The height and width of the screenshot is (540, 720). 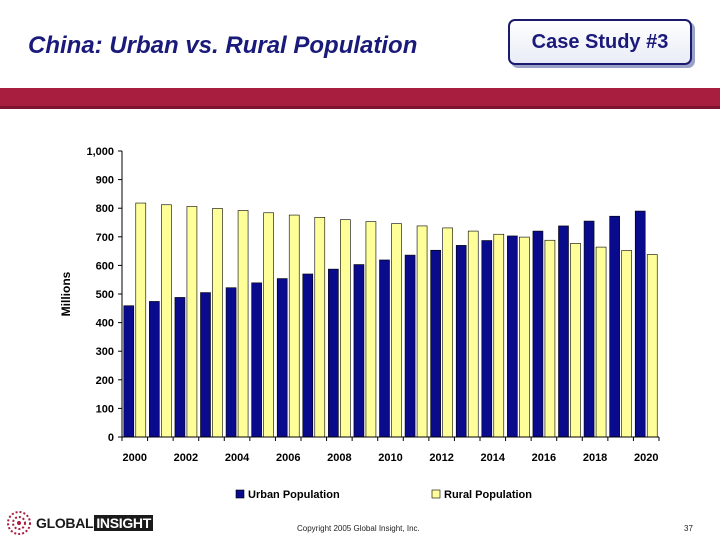 I want to click on copyright-text: Copyright 2005 Global Insight, Inc., so click(x=358, y=528).